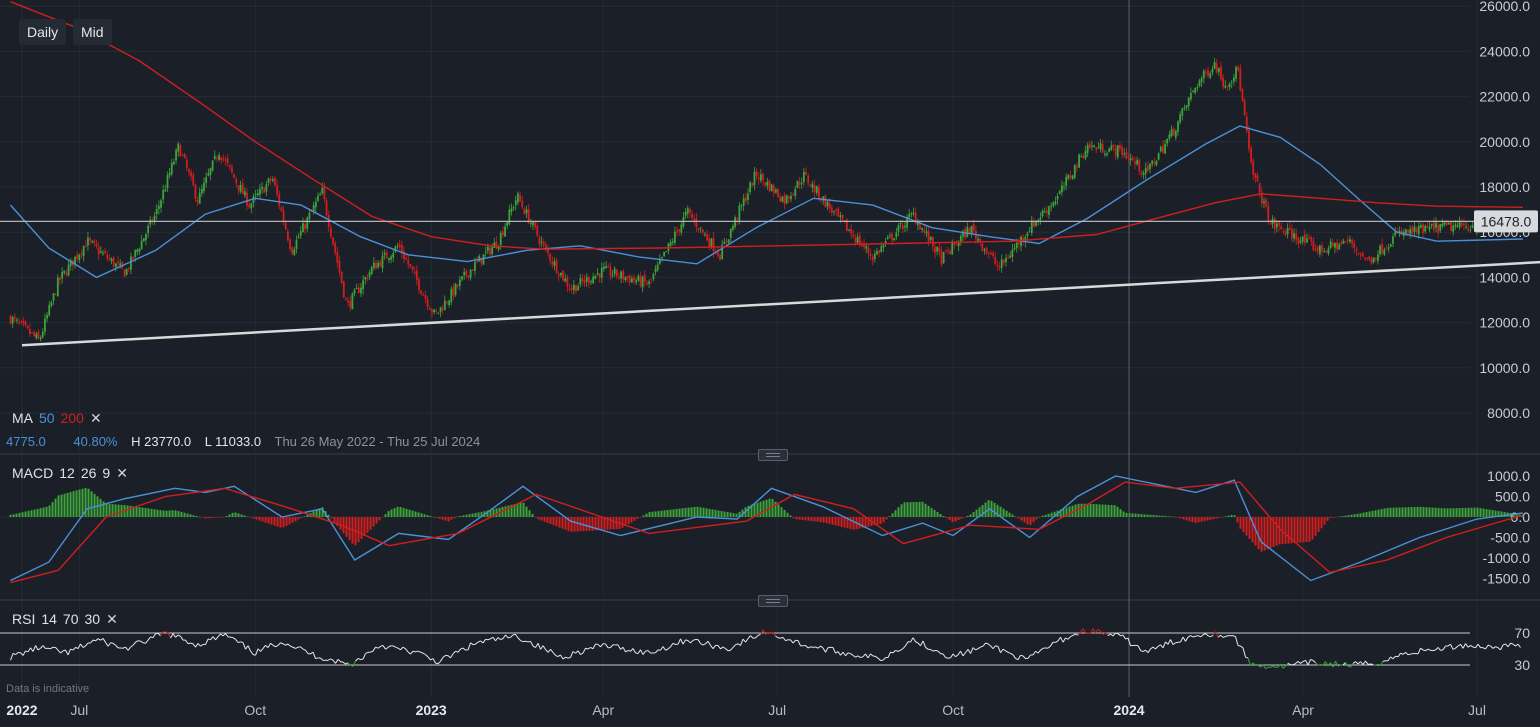  What do you see at coordinates (42, 32) in the screenshot?
I see `interval-button: Daily` at bounding box center [42, 32].